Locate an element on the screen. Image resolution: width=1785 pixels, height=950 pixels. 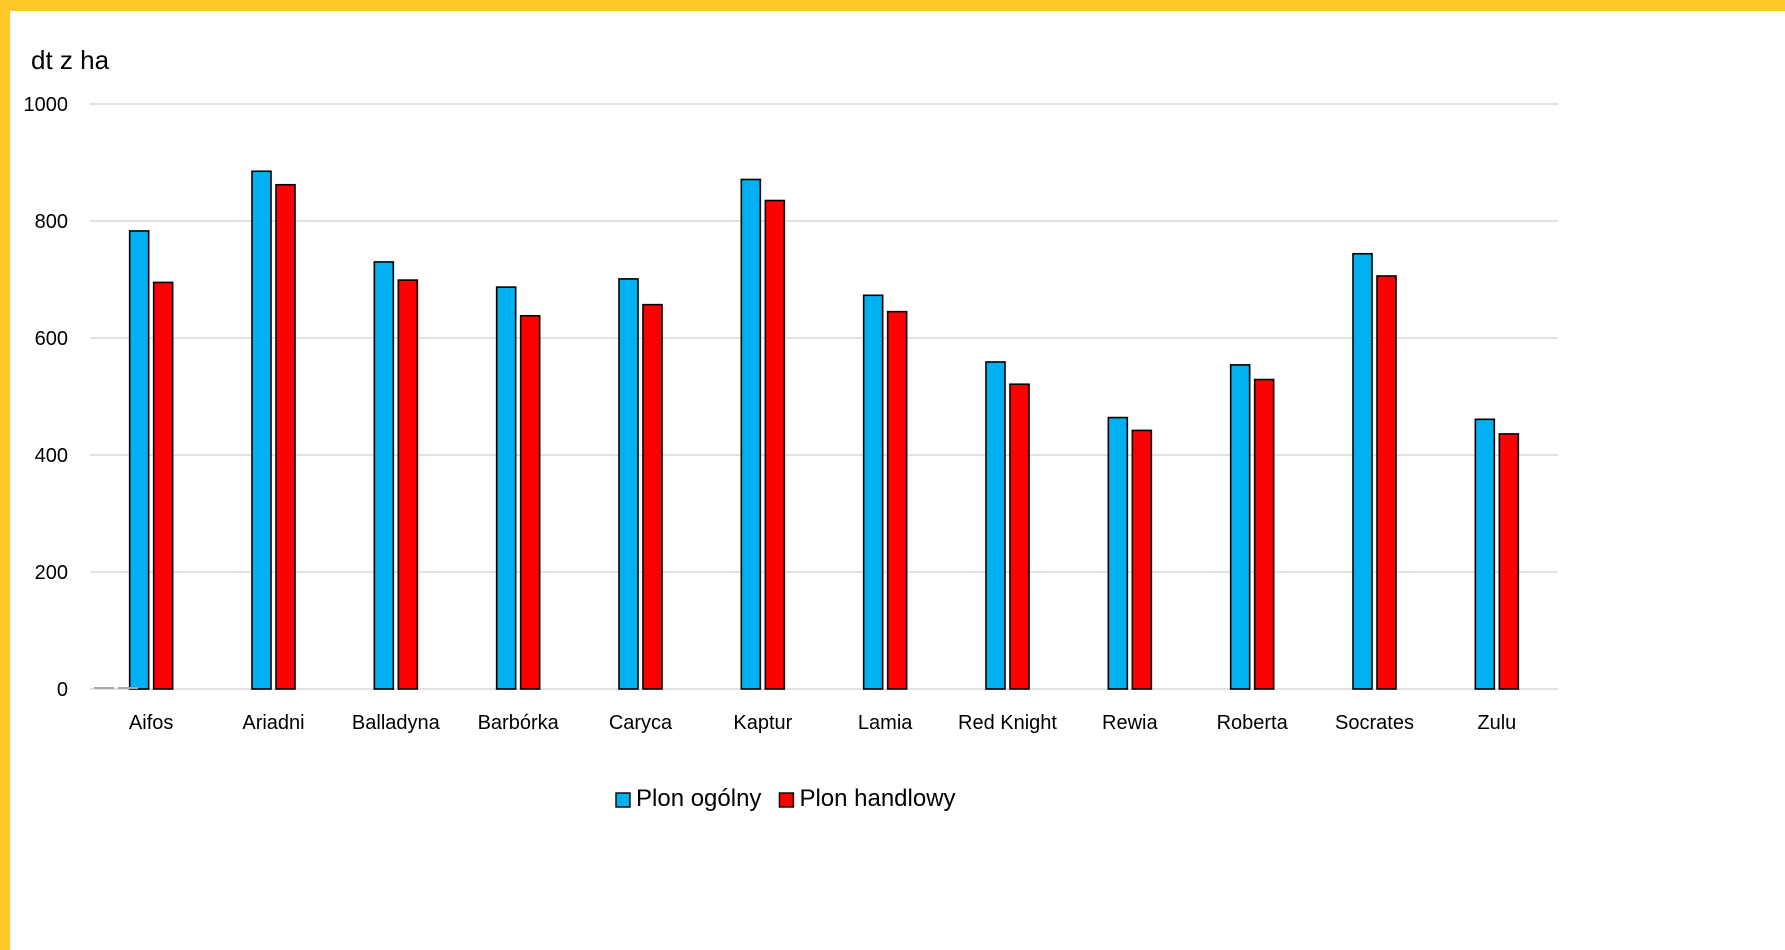
x-tick-label: Zulu is located at coordinates (1496, 723).